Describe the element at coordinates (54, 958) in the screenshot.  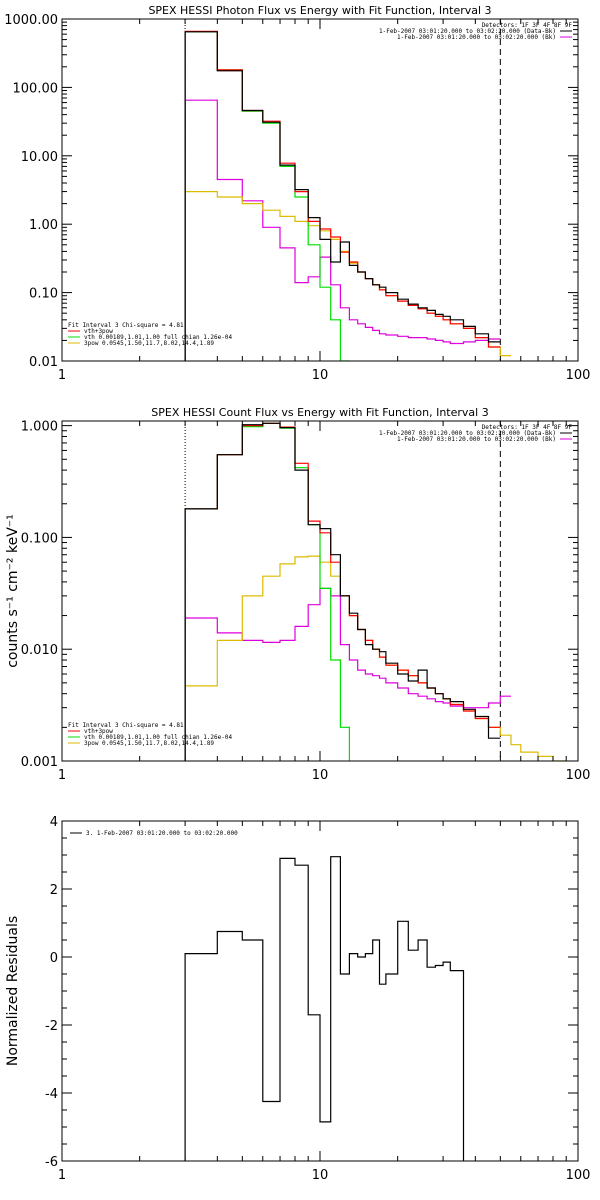
I see `y-tick-label: 0` at that location.